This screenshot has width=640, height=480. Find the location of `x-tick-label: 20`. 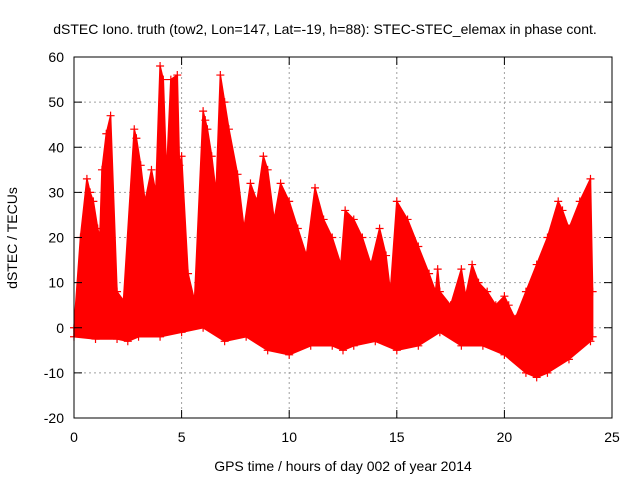

x-tick-label: 20 is located at coordinates (505, 437).